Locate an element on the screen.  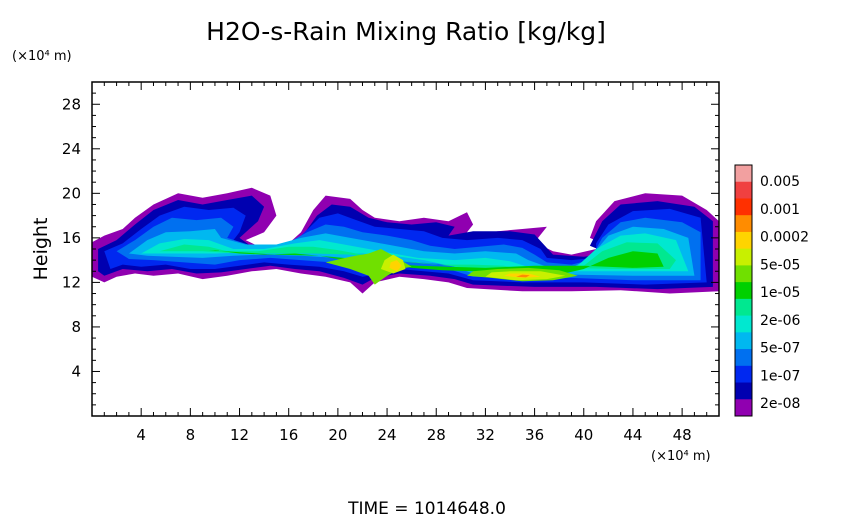
y-tick-label: 8 is located at coordinates (76, 327).